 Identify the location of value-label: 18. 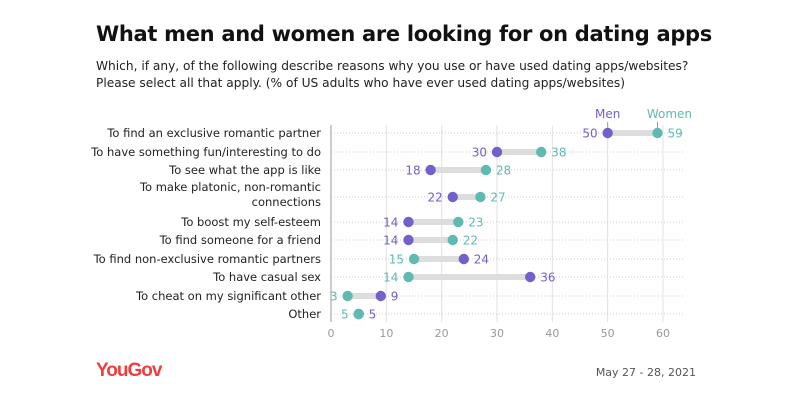
(412, 171).